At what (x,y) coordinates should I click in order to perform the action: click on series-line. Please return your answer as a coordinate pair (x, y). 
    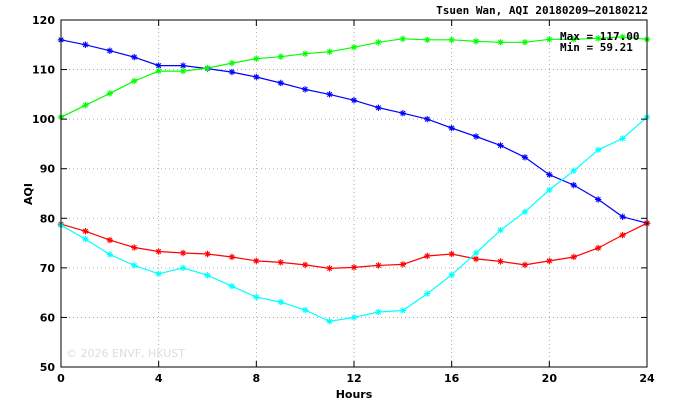
    Looking at the image, I should click on (354, 246).